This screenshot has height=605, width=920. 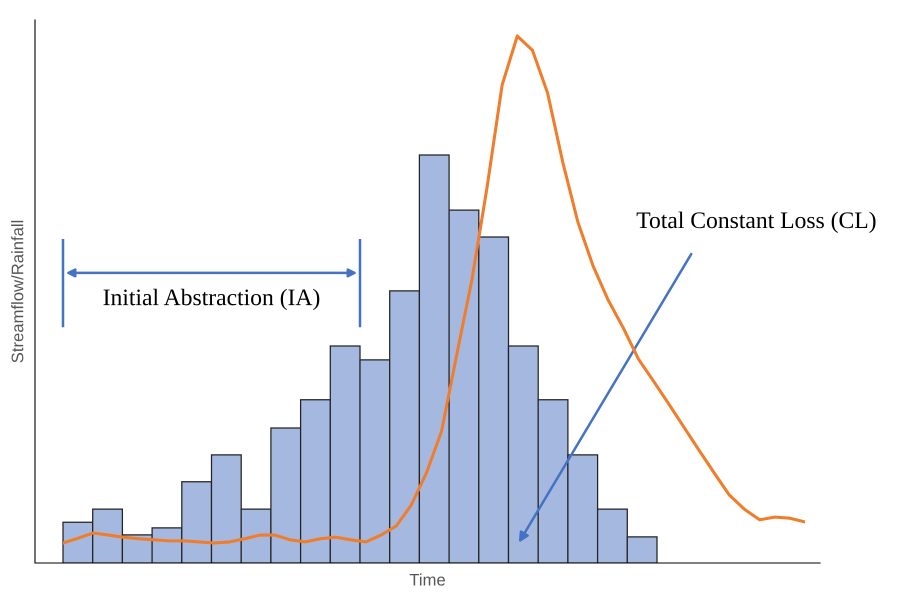 What do you see at coordinates (427, 579) in the screenshot?
I see `x-axis-title: Time` at bounding box center [427, 579].